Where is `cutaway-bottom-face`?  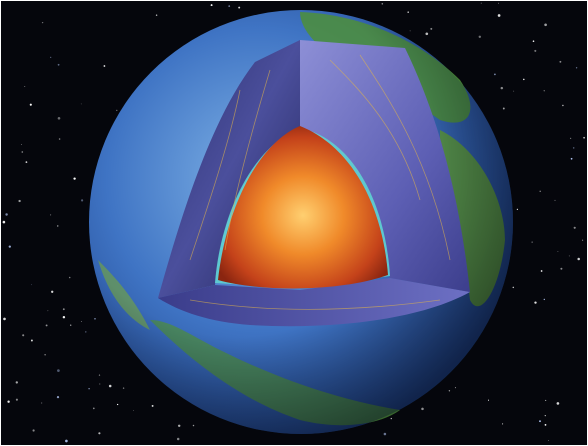 cutaway-bottom-face is located at coordinates (314, 302).